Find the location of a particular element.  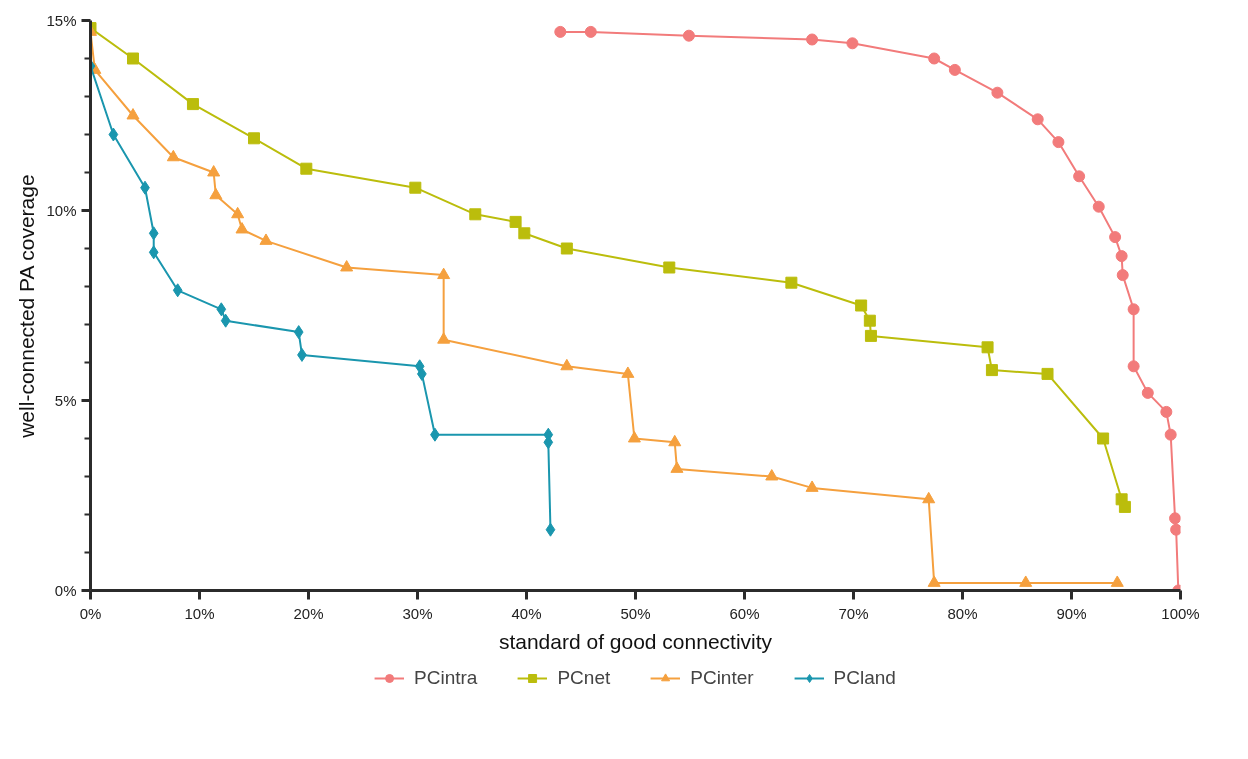

y-tick-label: 0% is located at coordinates (65, 590).